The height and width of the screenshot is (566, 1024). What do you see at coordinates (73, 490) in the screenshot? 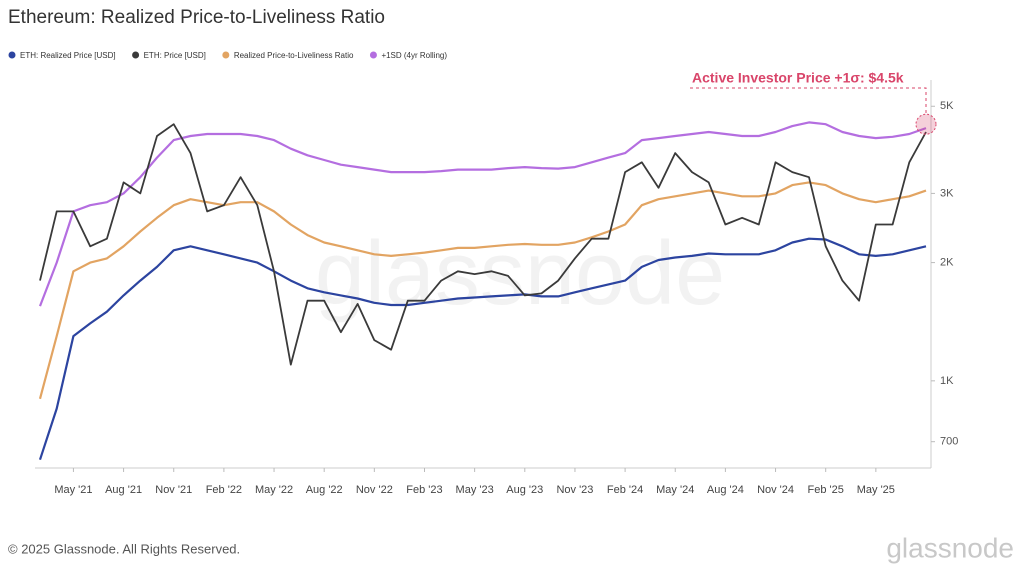
I see `x-tick-label: May '21` at bounding box center [73, 490].